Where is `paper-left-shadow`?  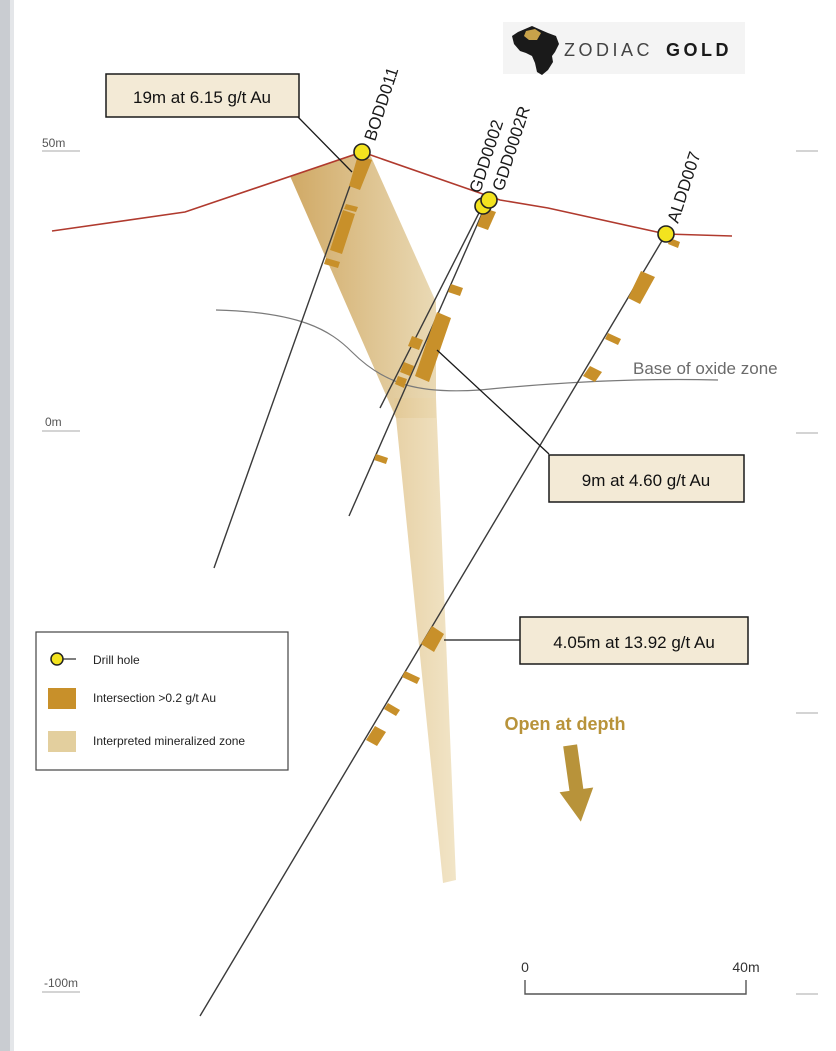 paper-left-shadow is located at coordinates (12, 525).